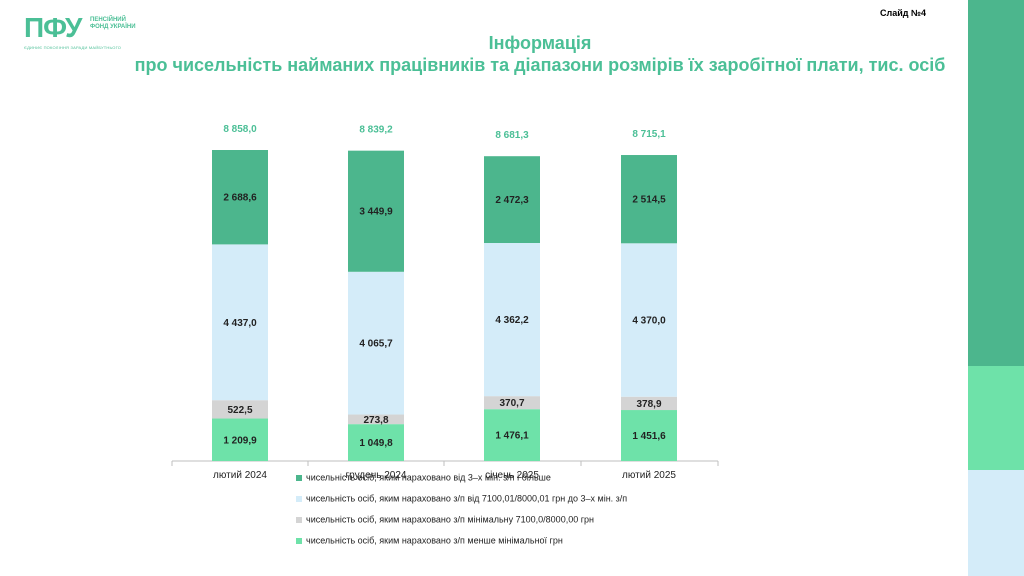 This screenshot has height=576, width=1024. Describe the element at coordinates (996, 418) in the screenshot. I see `side-stripe-green` at that location.